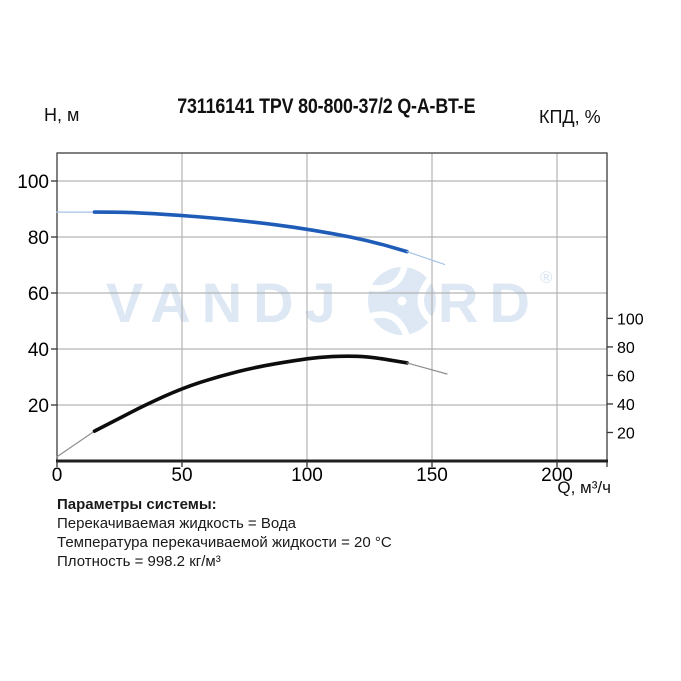  What do you see at coordinates (427, 368) in the screenshot?
I see `efficiency-KPD-curve-thin-end` at bounding box center [427, 368].